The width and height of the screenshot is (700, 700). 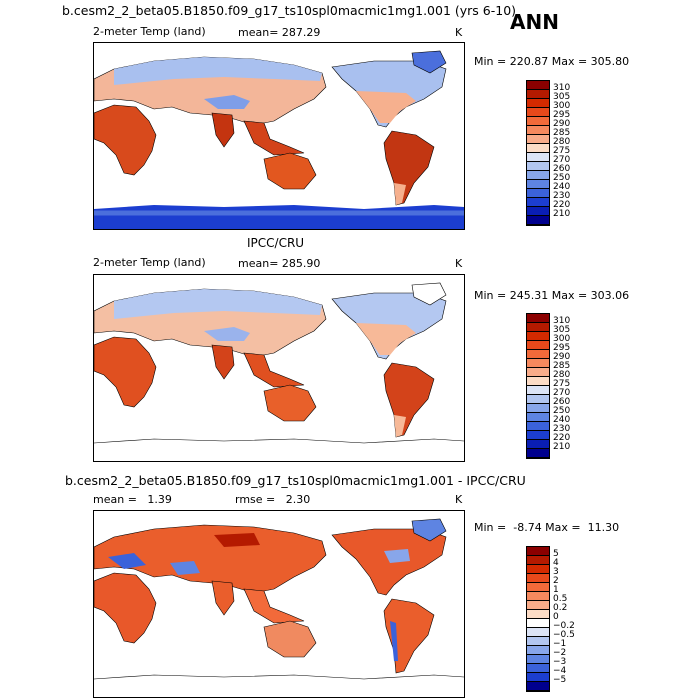 What do you see at coordinates (409, 400) in the screenshot?
I see `panel2-south-america` at bounding box center [409, 400].